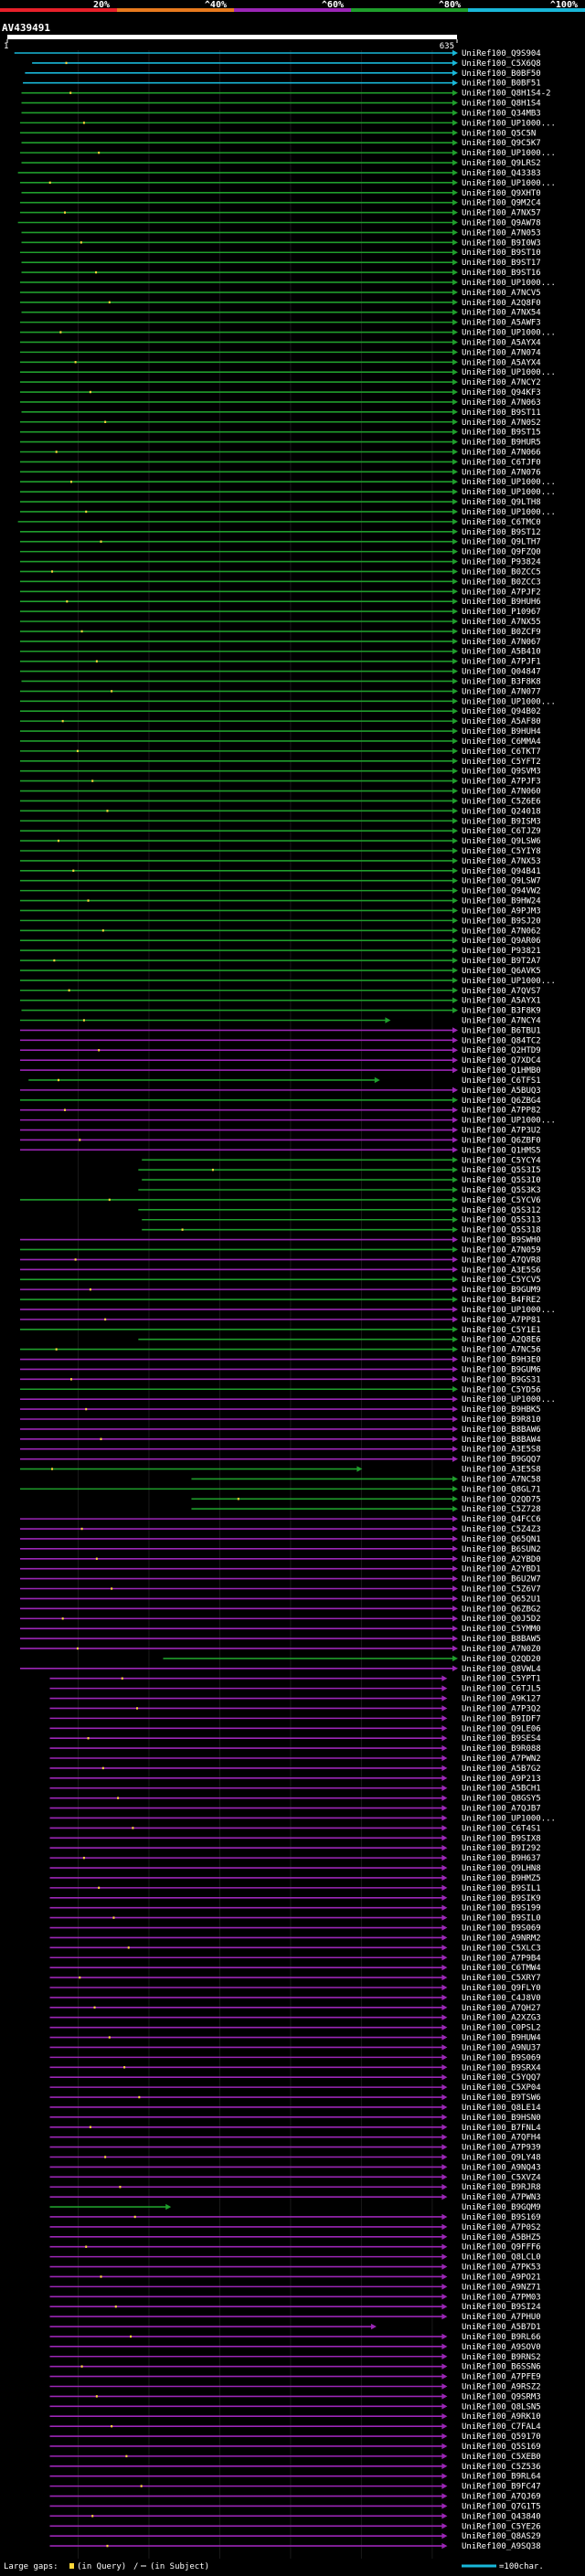  What do you see at coordinates (502, 1470) in the screenshot?
I see `hit-label: UniRef100_A3E5S8` at bounding box center [502, 1470].